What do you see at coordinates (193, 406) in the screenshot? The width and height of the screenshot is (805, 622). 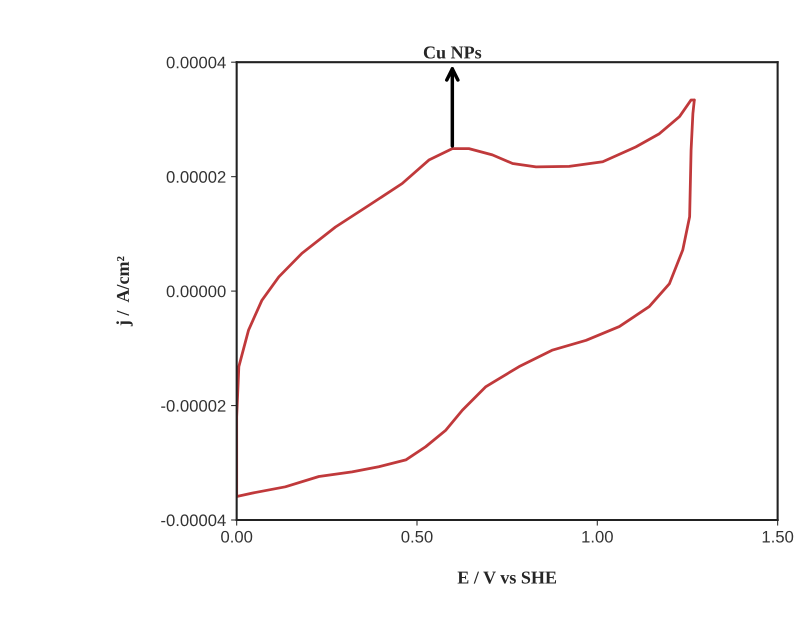 I see `y-tick-label: -0.00002` at bounding box center [193, 406].